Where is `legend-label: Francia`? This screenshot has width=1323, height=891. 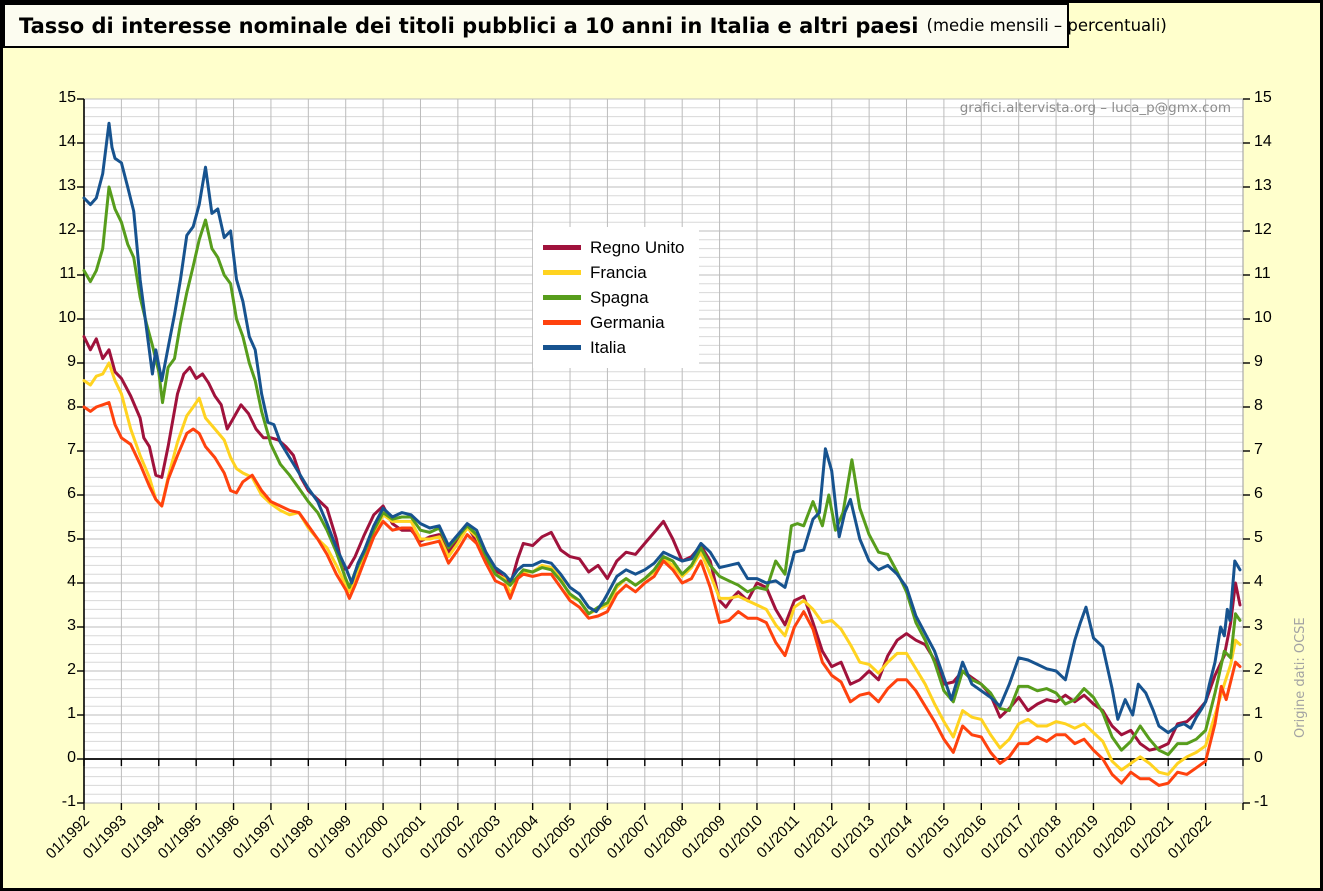 legend-label: Francia is located at coordinates (618, 272).